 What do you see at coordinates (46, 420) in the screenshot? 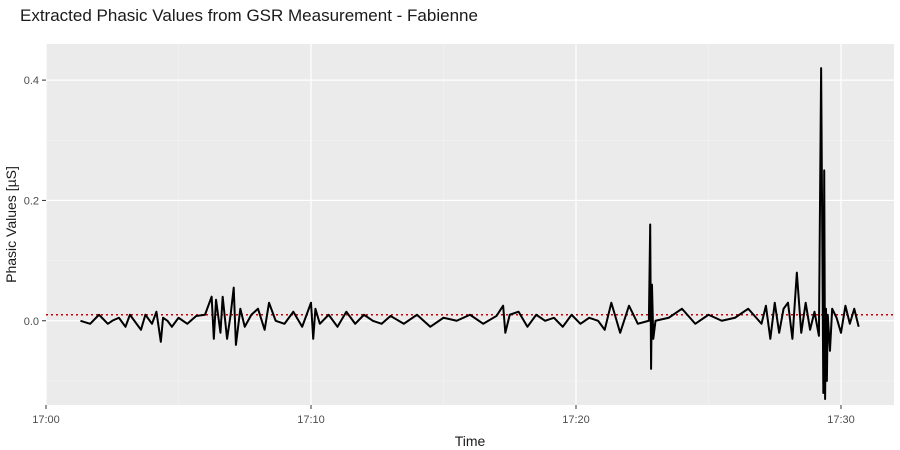
I see `x-tick-label: 17:00` at bounding box center [46, 420].